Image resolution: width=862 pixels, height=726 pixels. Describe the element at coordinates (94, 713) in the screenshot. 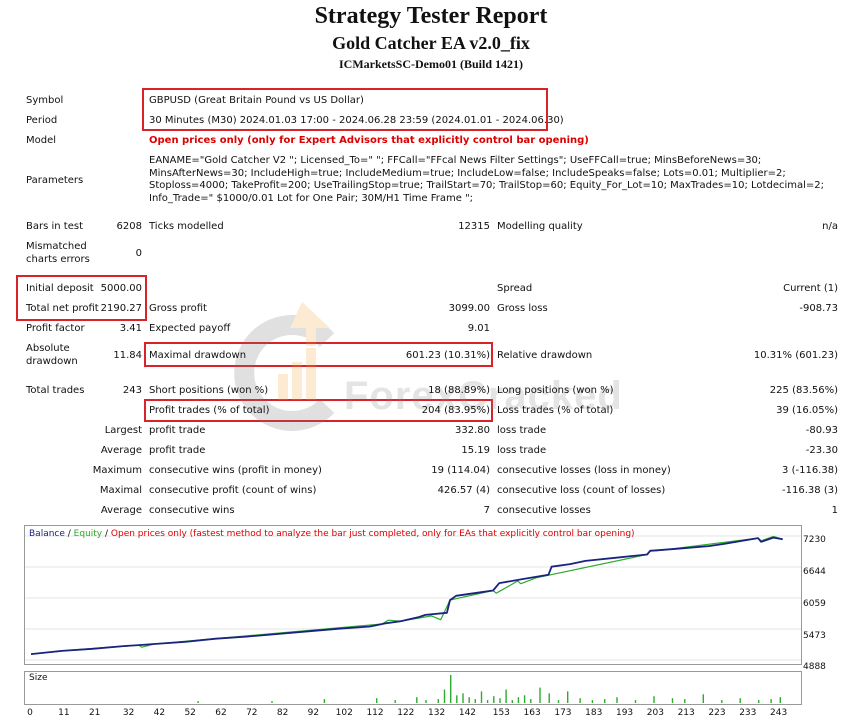

I see `x-tick-label: 21` at that location.